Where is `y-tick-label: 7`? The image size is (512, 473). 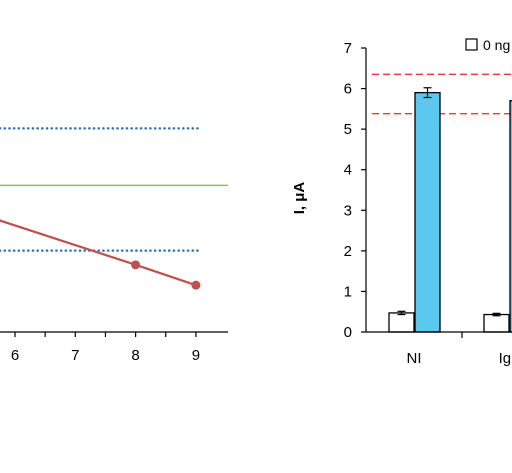 y-tick-label: 7 is located at coordinates (348, 48).